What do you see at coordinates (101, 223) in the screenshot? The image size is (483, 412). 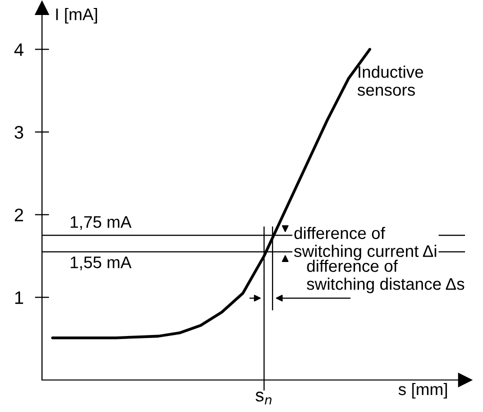 I see `ref-line-label: 1,75 mA` at bounding box center [101, 223].